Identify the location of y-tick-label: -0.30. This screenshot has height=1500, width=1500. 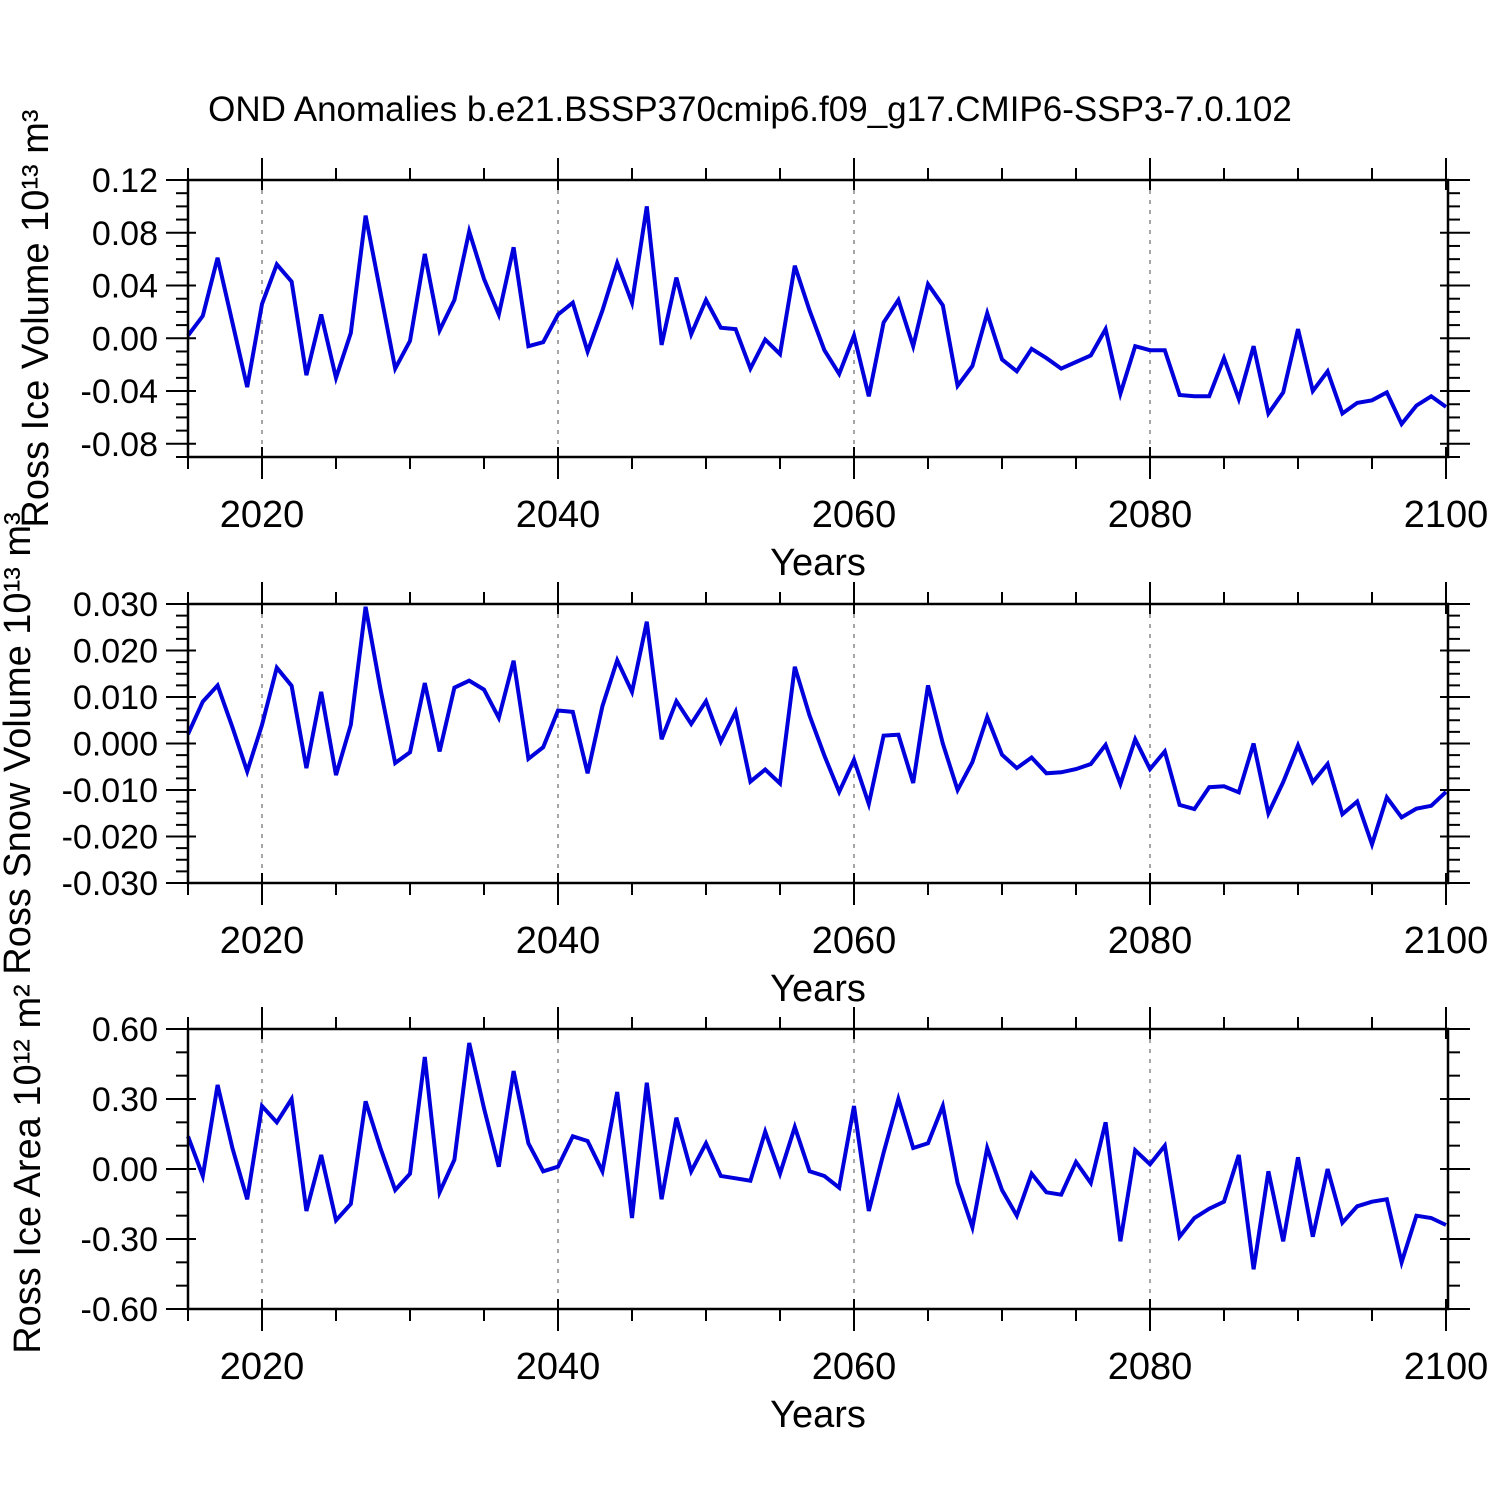
(120, 1240).